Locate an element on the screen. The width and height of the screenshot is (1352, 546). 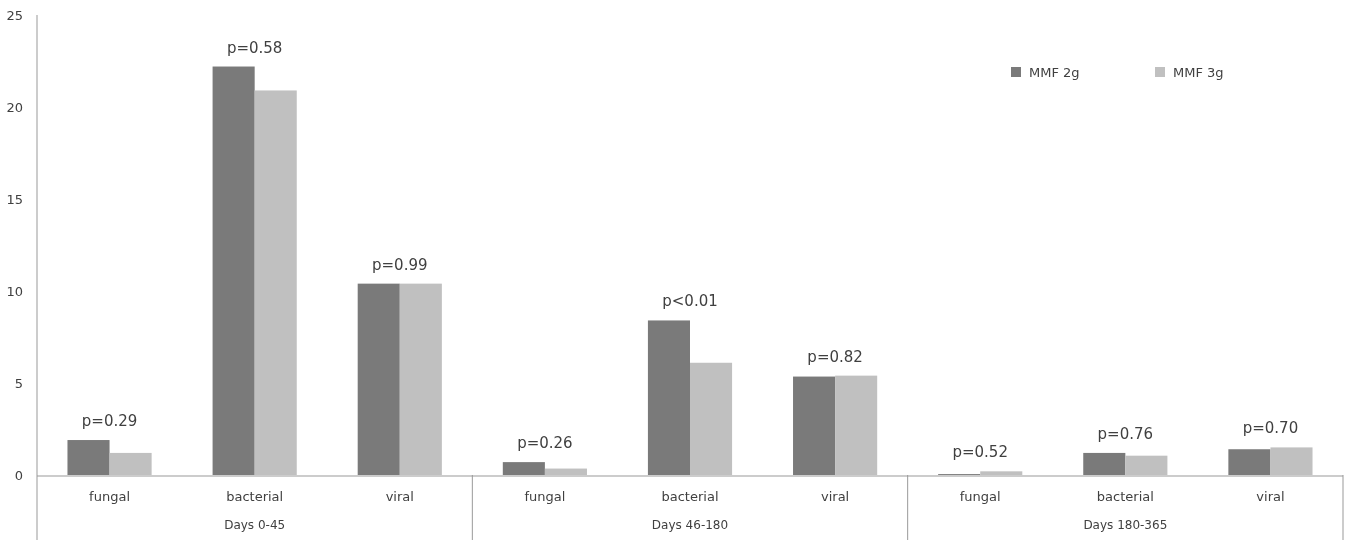
text: Days 180-365 is located at coordinates (1125, 525).